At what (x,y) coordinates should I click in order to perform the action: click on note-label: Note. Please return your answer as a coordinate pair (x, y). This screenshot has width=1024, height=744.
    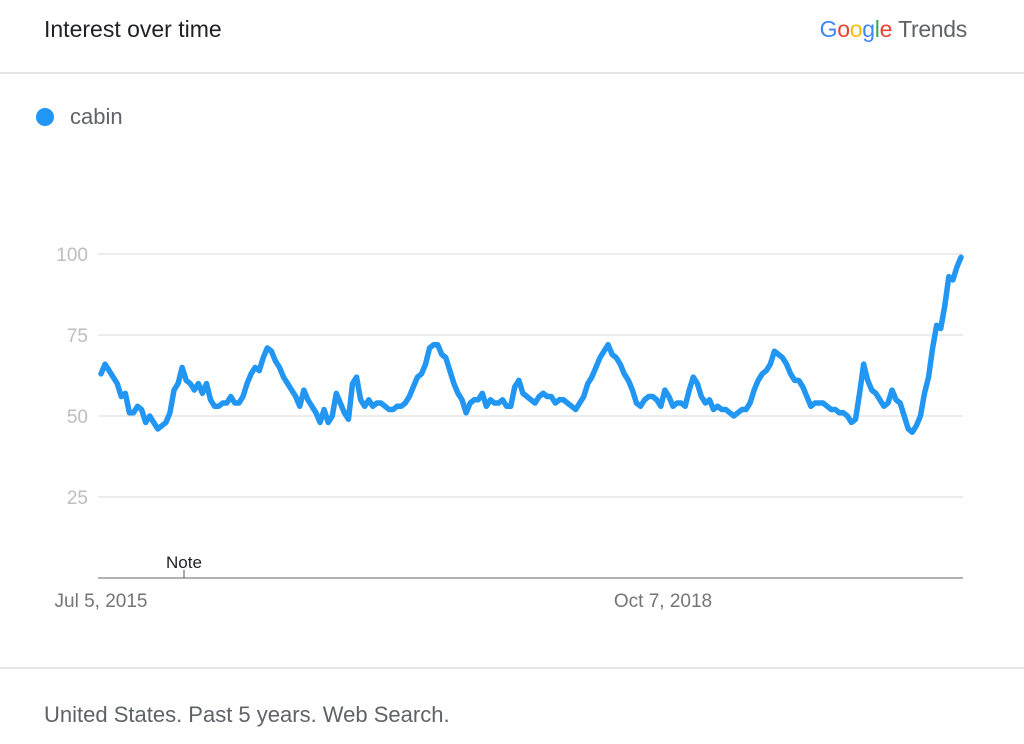
    Looking at the image, I should click on (184, 562).